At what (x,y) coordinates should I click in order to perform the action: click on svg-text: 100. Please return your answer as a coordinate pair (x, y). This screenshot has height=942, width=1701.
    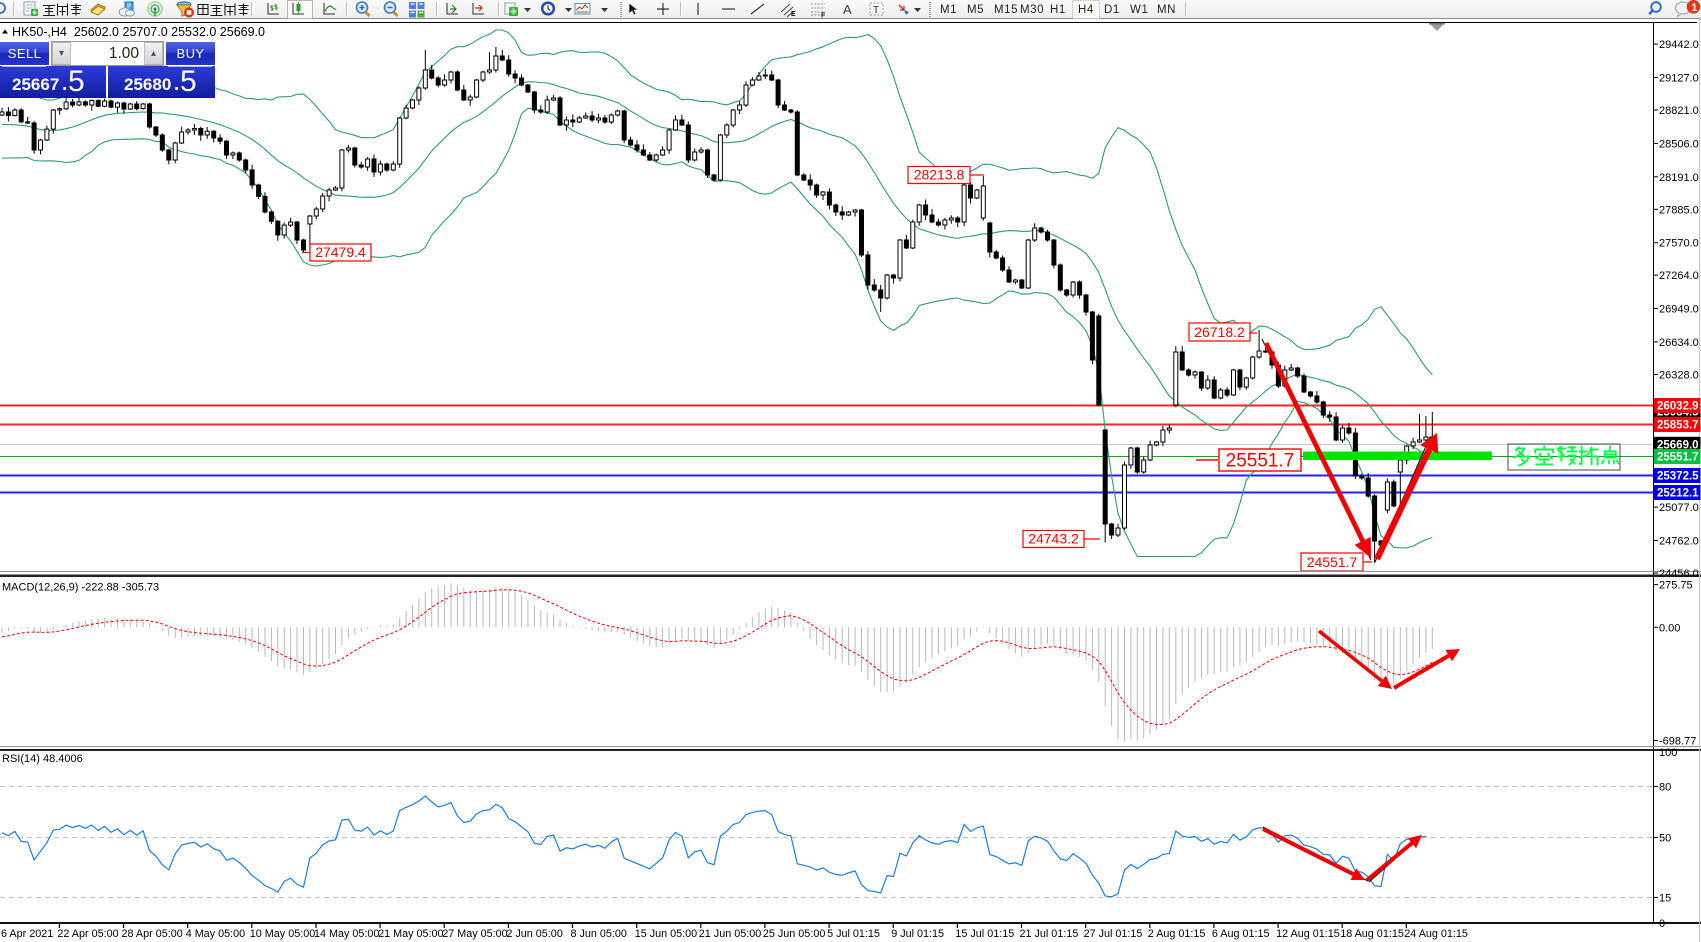
    Looking at the image, I should click on (1668, 753).